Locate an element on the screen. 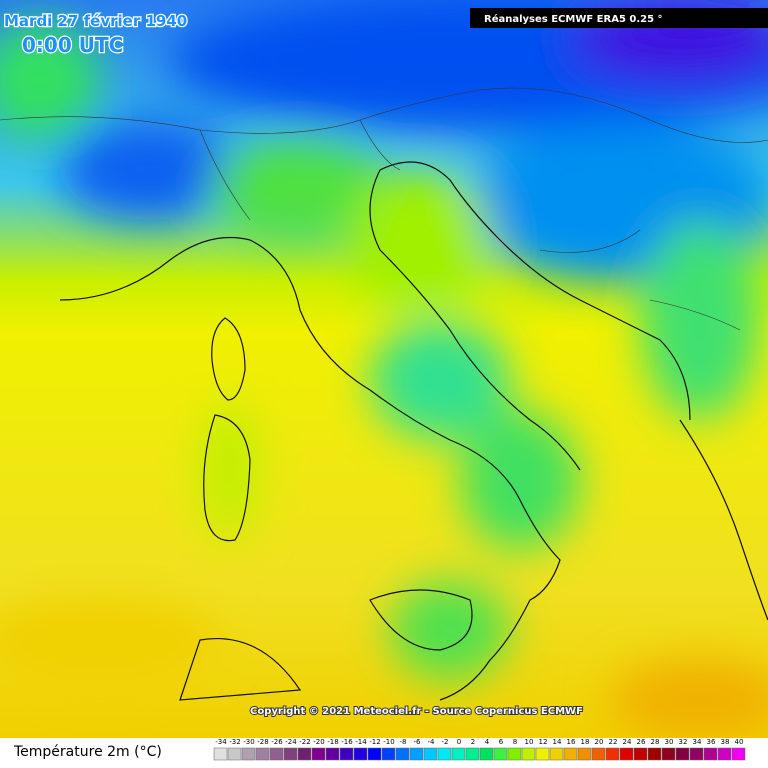 Image resolution: width=768 pixels, height=768 pixels. legend-value: -10 is located at coordinates (388, 742).